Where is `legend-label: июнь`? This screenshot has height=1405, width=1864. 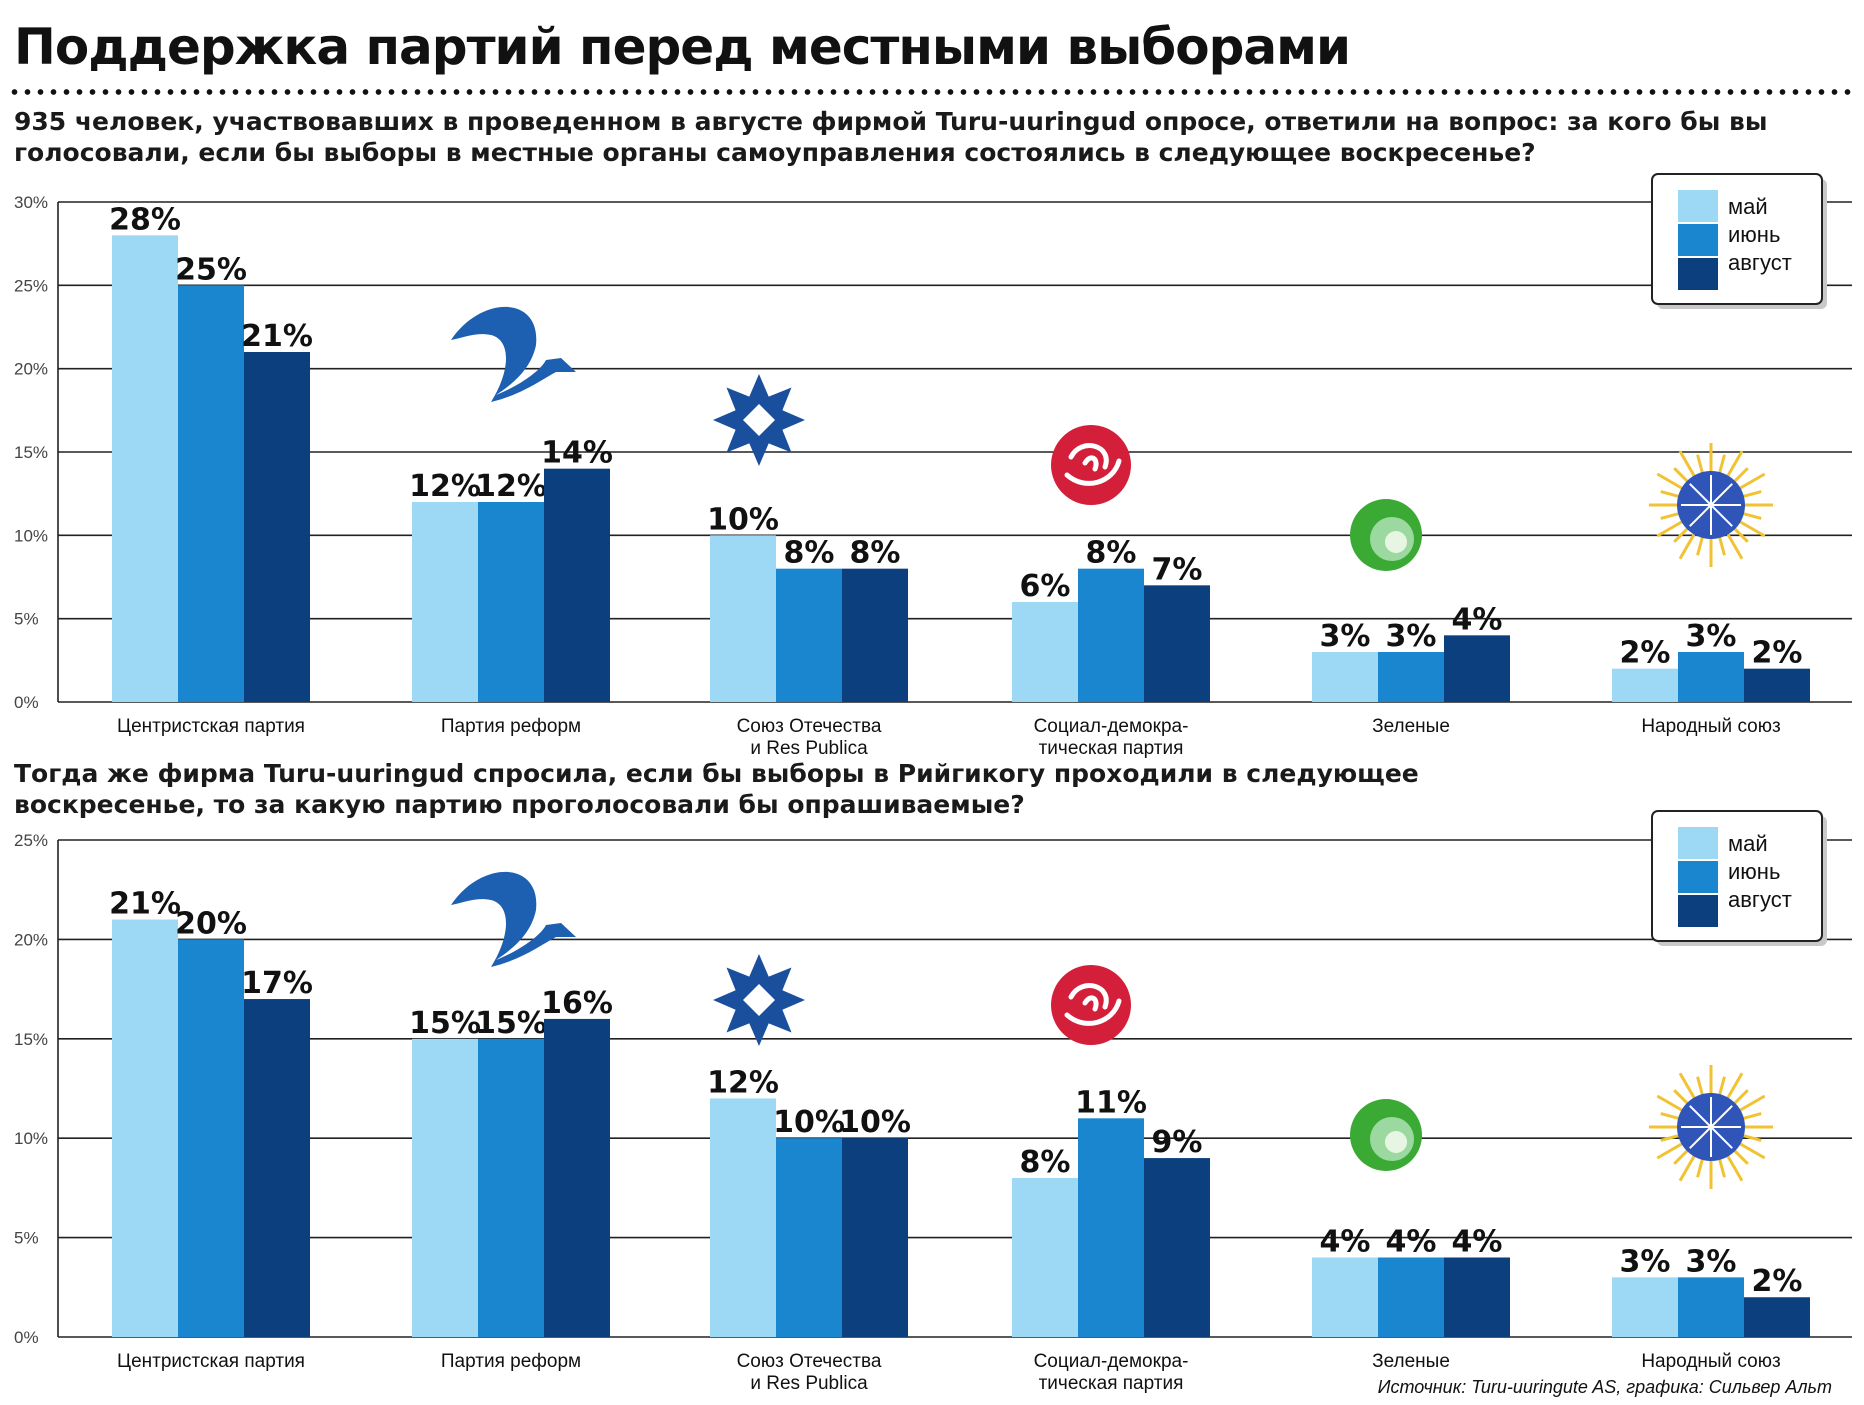 legend-label: июнь is located at coordinates (1754, 871).